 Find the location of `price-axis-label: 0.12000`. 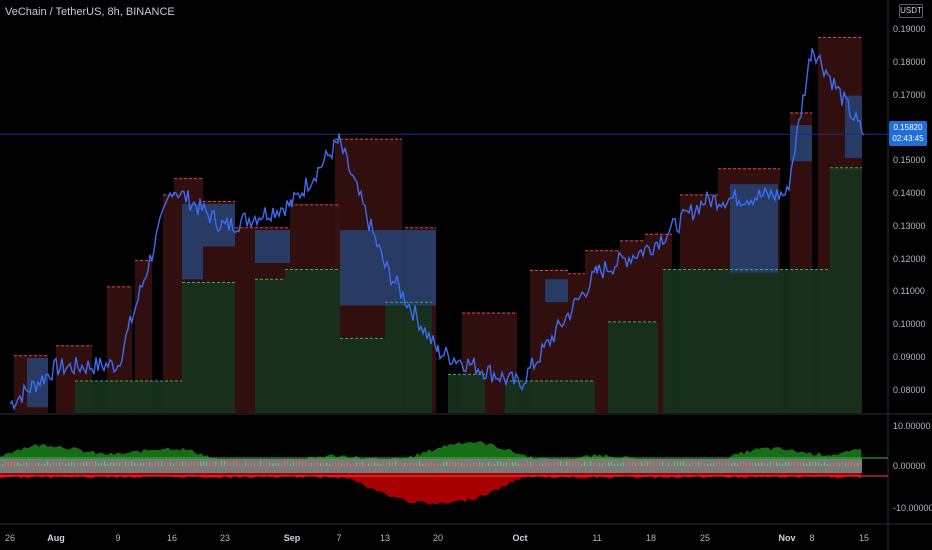

price-axis-label: 0.12000 is located at coordinates (909, 258).